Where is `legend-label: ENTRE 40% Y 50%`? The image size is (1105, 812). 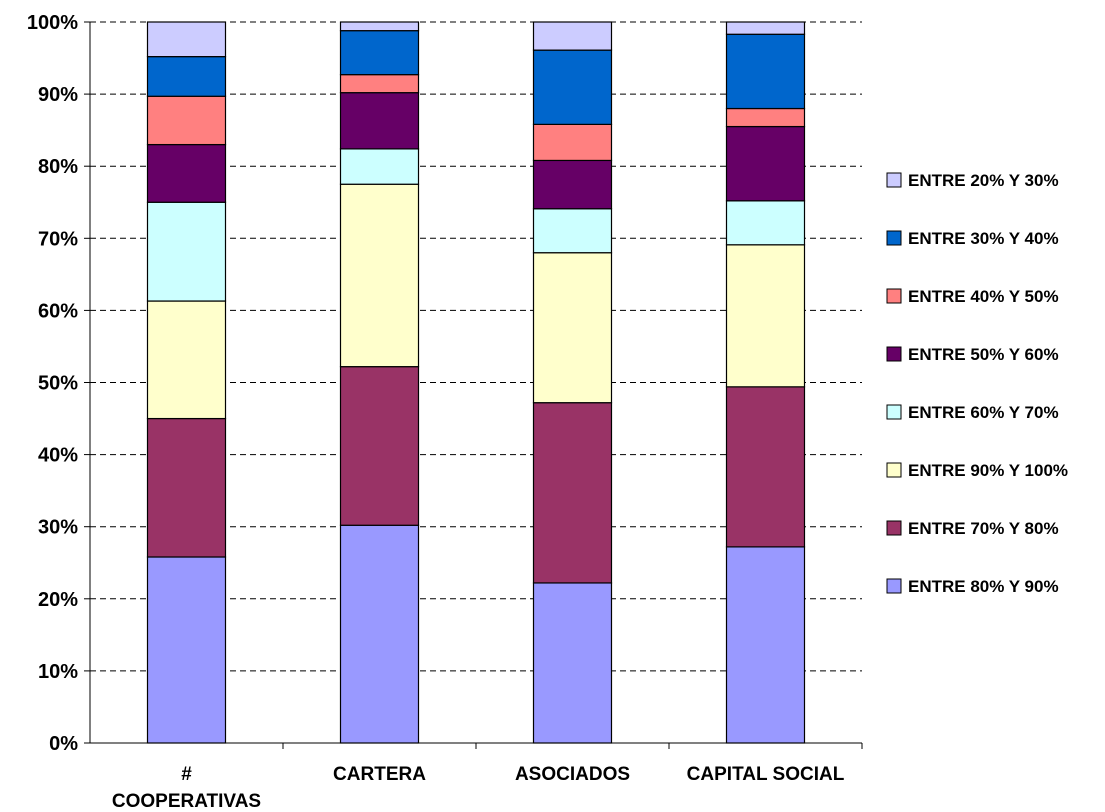 legend-label: ENTRE 40% Y 50% is located at coordinates (983, 296).